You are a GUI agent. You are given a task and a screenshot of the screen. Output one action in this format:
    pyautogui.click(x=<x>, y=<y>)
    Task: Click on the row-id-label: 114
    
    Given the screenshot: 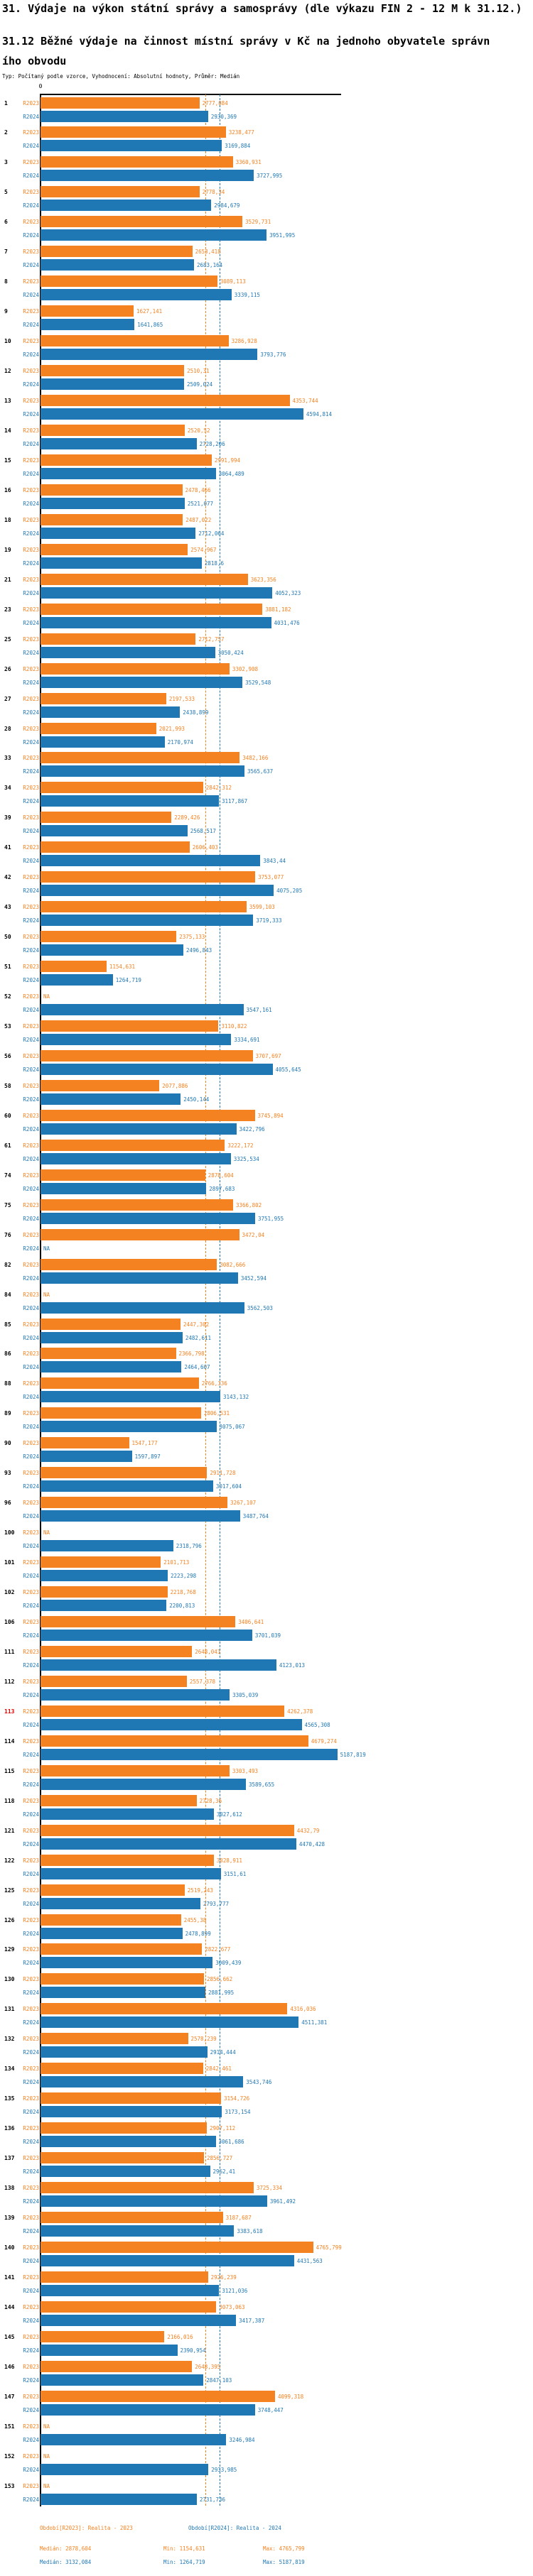 What is the action you would take?
    pyautogui.click(x=9, y=1741)
    